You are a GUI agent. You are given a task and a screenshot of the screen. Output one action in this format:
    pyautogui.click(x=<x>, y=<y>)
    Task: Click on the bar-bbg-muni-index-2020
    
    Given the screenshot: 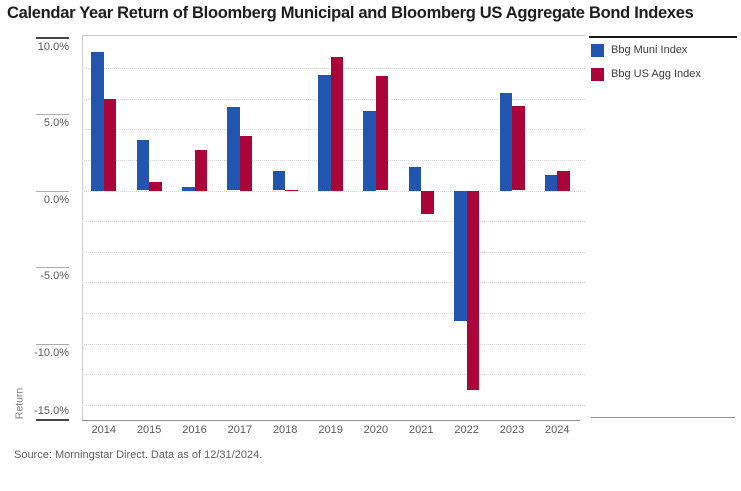 What is the action you would take?
    pyautogui.click(x=369, y=150)
    